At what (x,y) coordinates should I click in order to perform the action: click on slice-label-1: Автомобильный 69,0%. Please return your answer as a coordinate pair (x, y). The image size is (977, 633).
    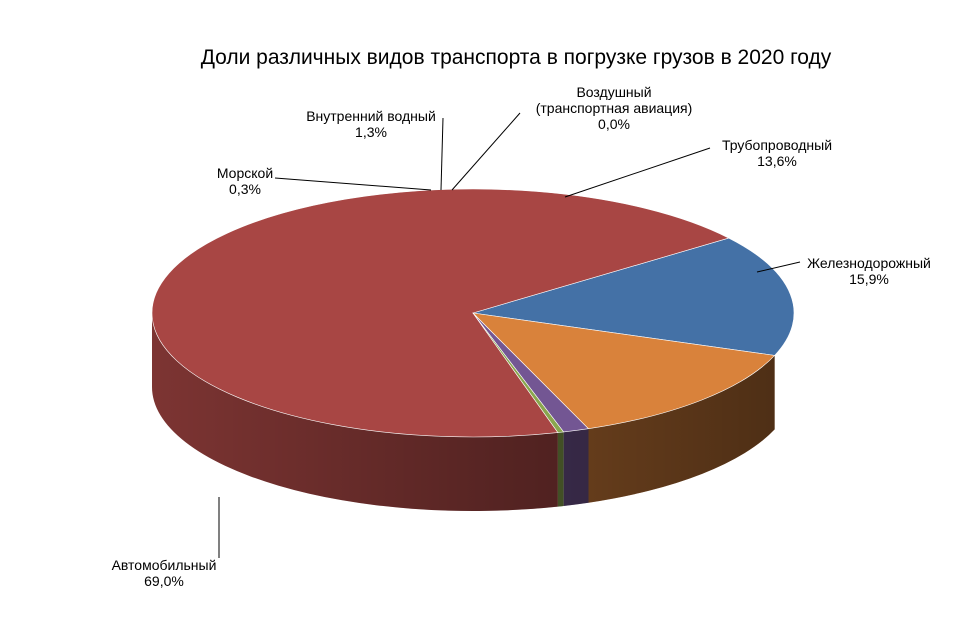
    Looking at the image, I should click on (164, 573).